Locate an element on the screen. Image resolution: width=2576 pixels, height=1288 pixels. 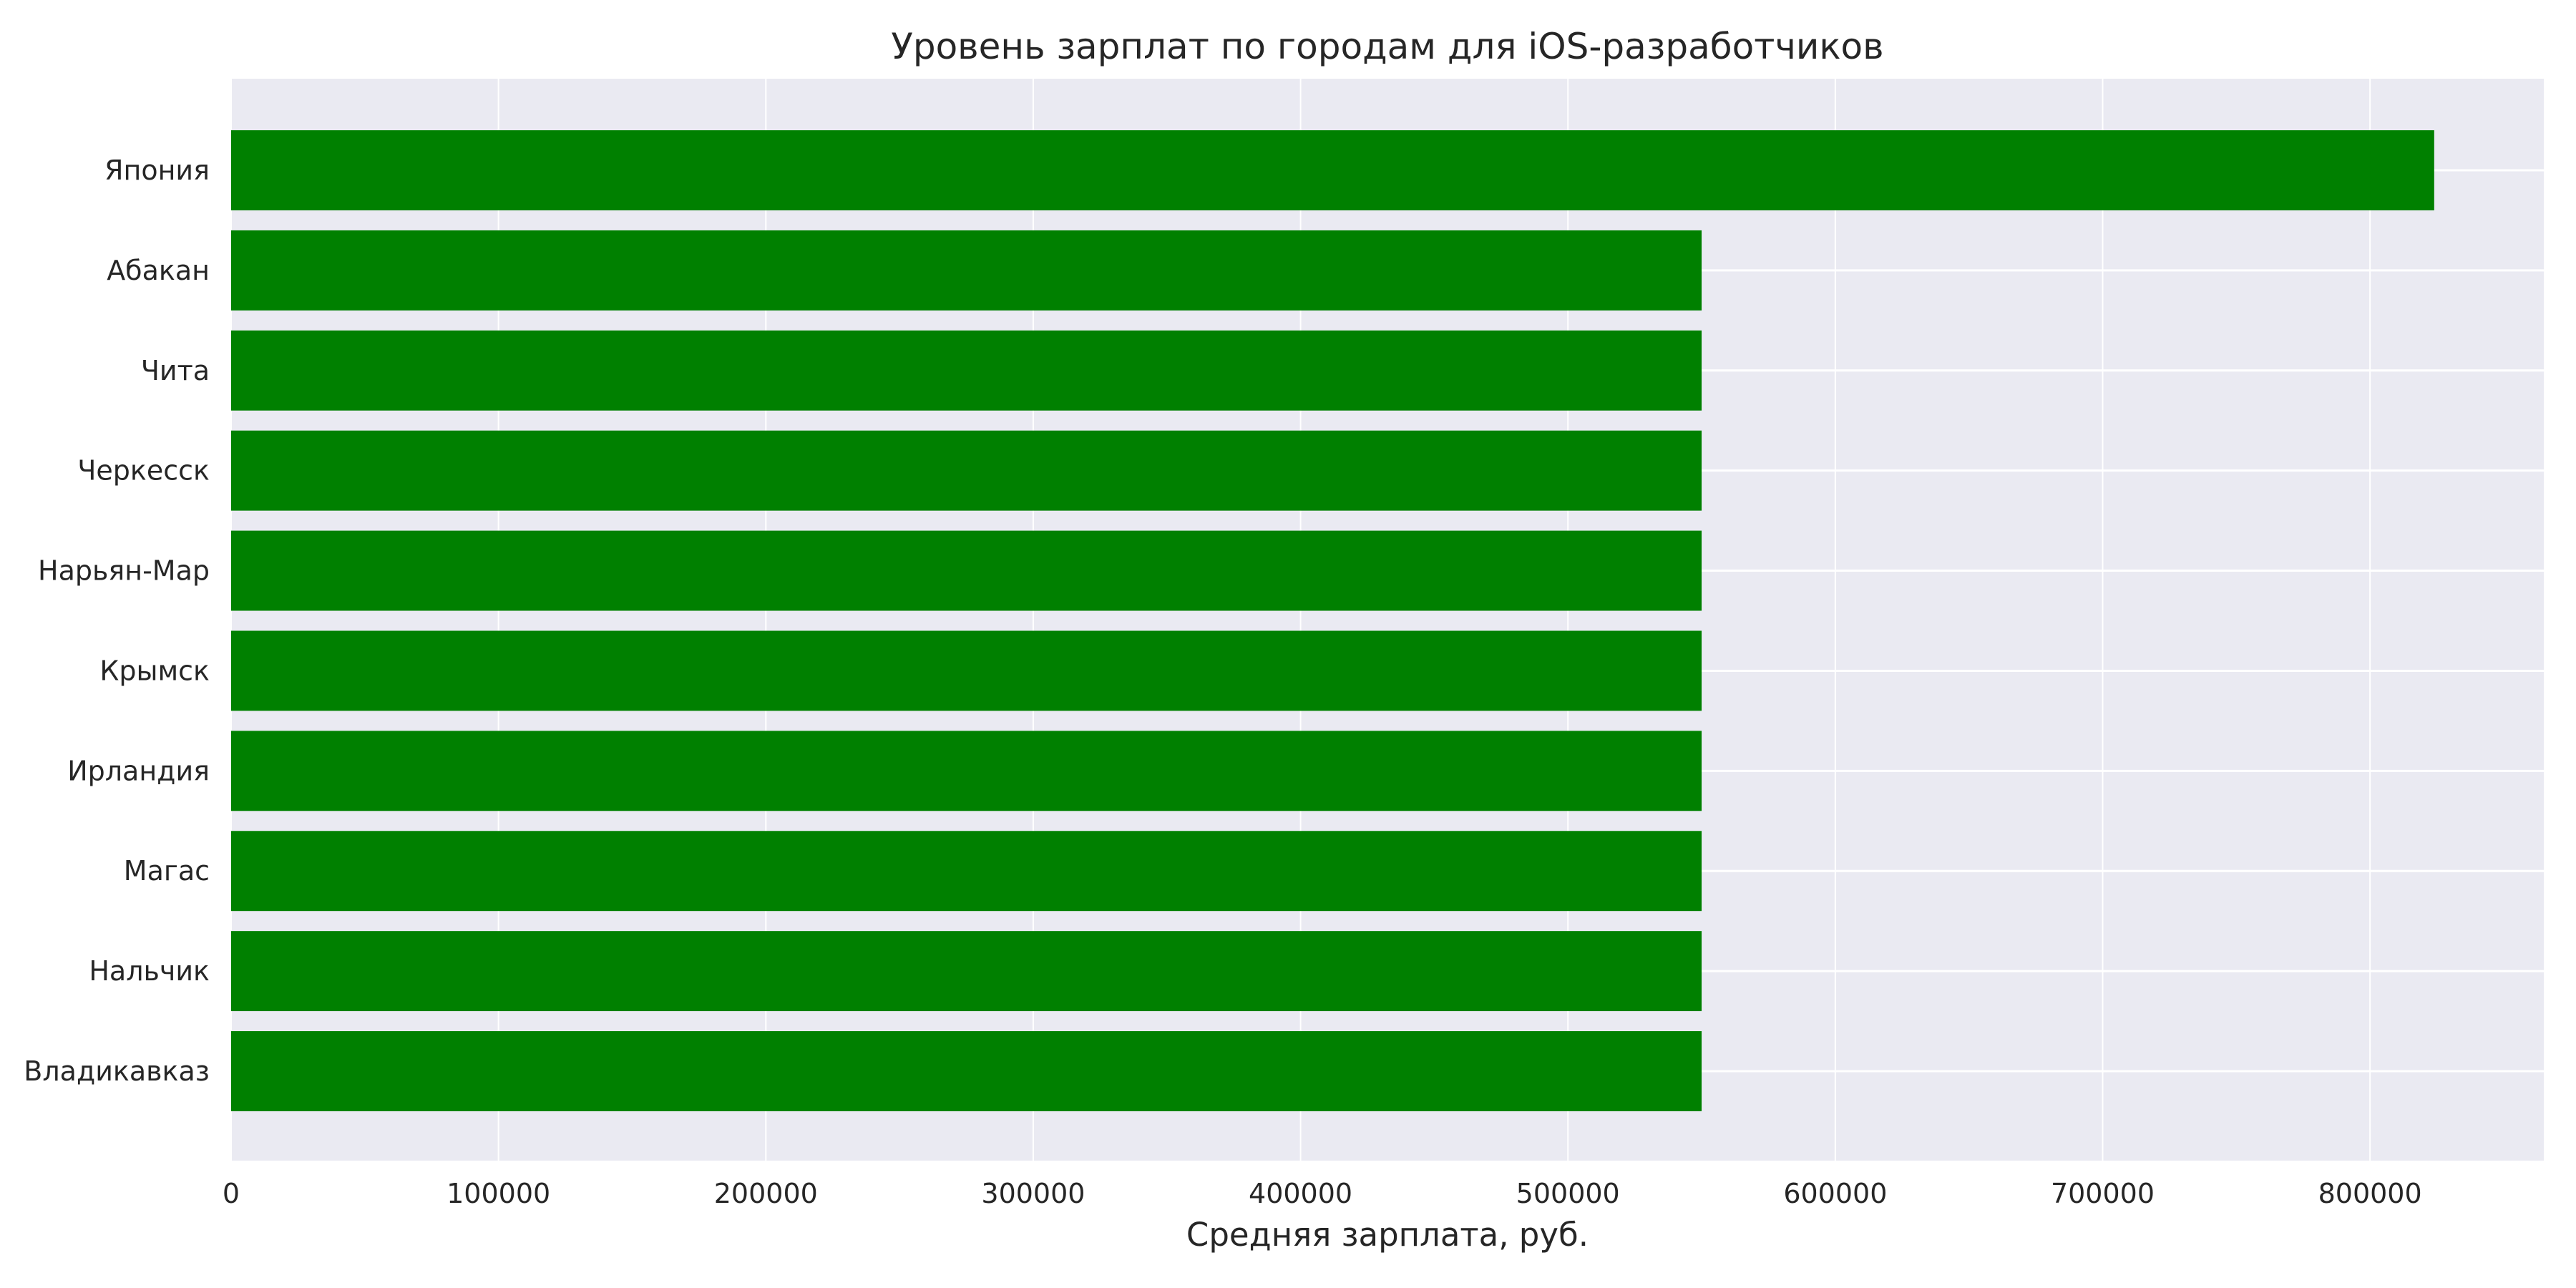
x-tick-label: 0 is located at coordinates (231, 1193).